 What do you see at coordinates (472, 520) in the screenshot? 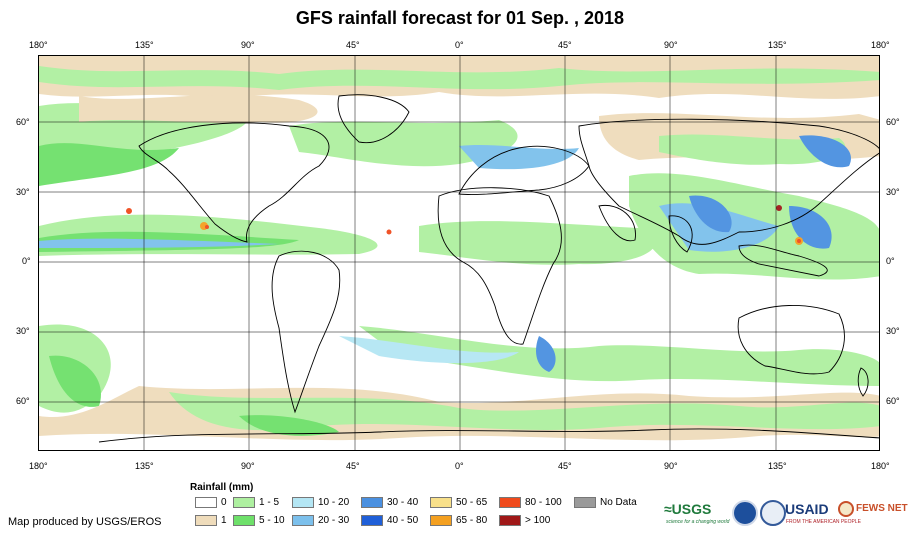
I see `legend-label: 65 - 80` at bounding box center [472, 520].